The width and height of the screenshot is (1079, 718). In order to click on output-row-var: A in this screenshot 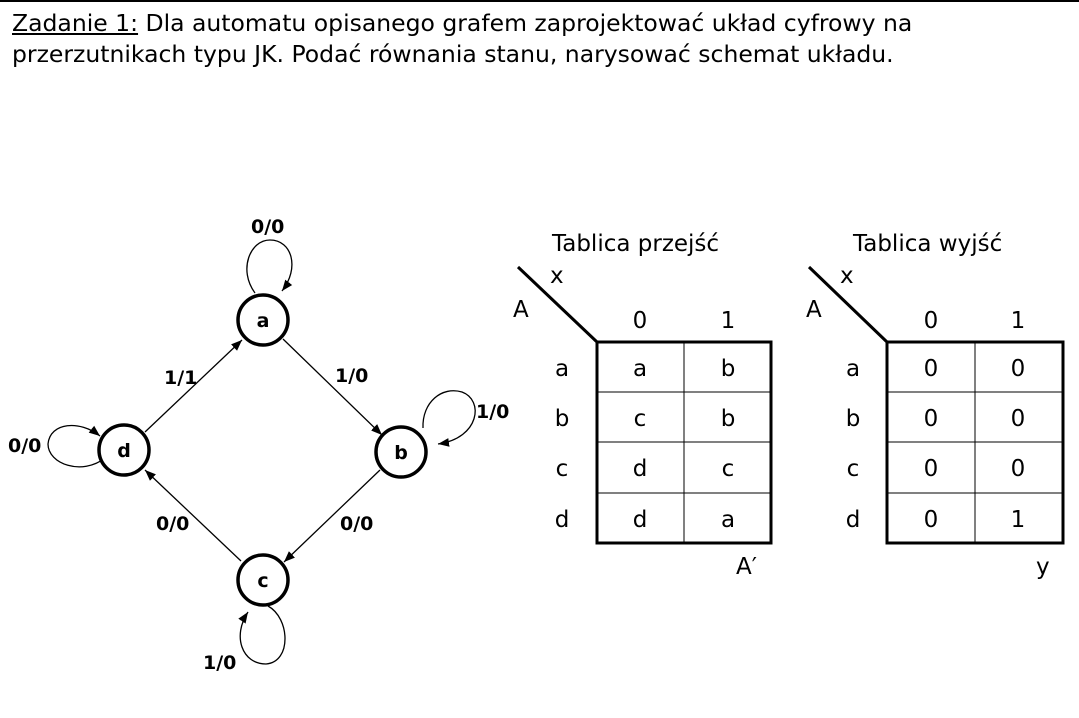, I will do `click(814, 310)`.